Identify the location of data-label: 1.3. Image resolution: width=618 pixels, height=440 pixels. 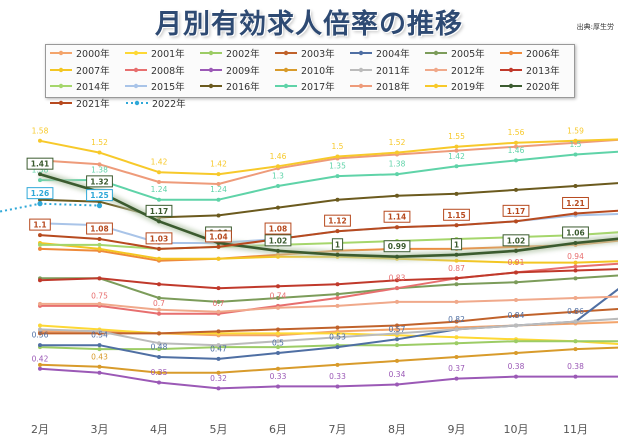
(278, 175).